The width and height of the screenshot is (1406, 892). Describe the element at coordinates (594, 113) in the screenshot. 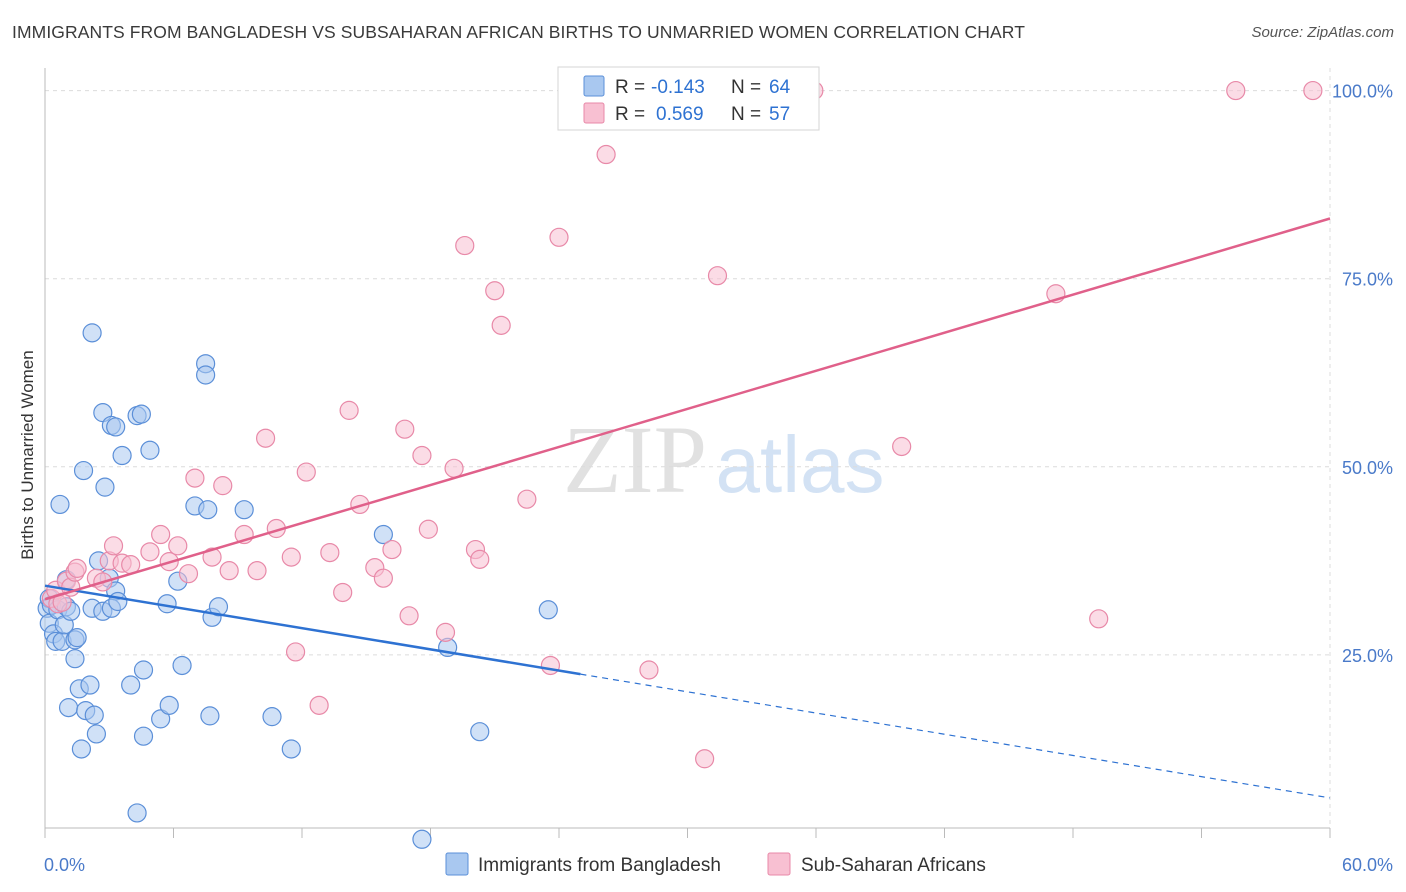

I see `legend-swatch-pink` at that location.